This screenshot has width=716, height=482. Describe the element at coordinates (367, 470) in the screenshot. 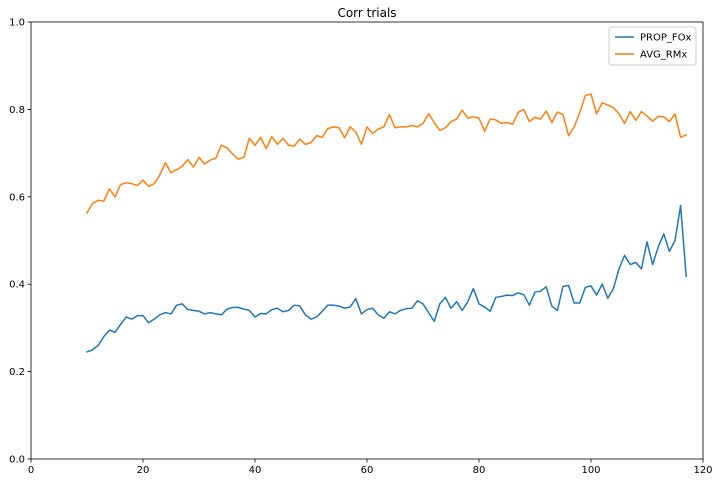

I see `x-tick-label: 60` at that location.